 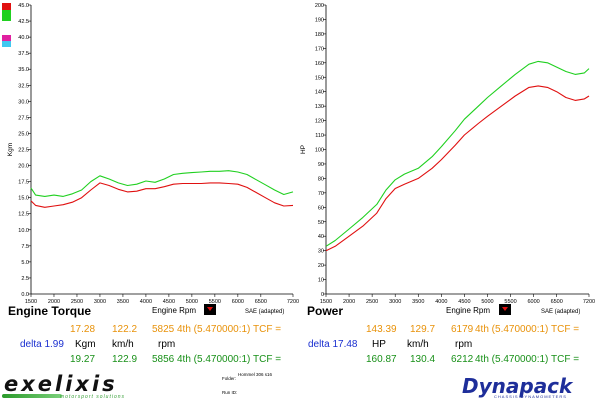 What do you see at coordinates (441, 302) in the screenshot?
I see `x-tick-label: 4000` at bounding box center [441, 302].